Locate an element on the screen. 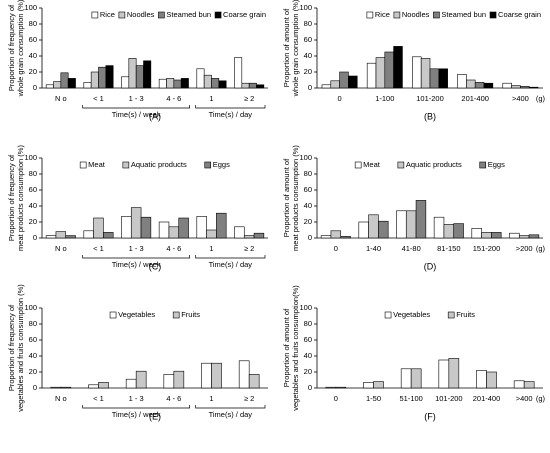 This screenshot has height=453, width=550. x-tick-label: 201-400 is located at coordinates (475, 98).